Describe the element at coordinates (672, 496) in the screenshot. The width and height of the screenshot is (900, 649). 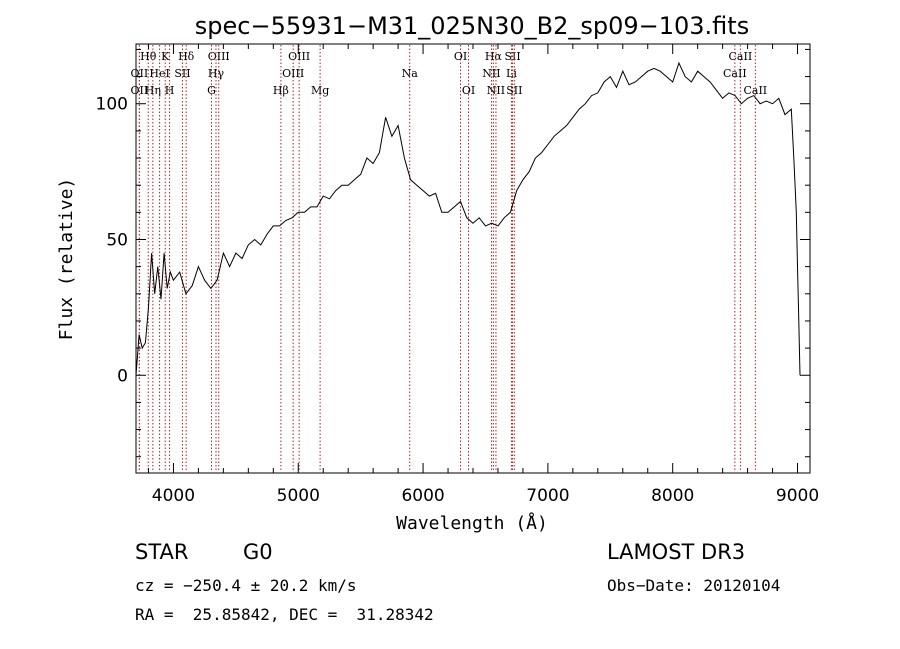
I see `x-tick-label: 8000` at that location.